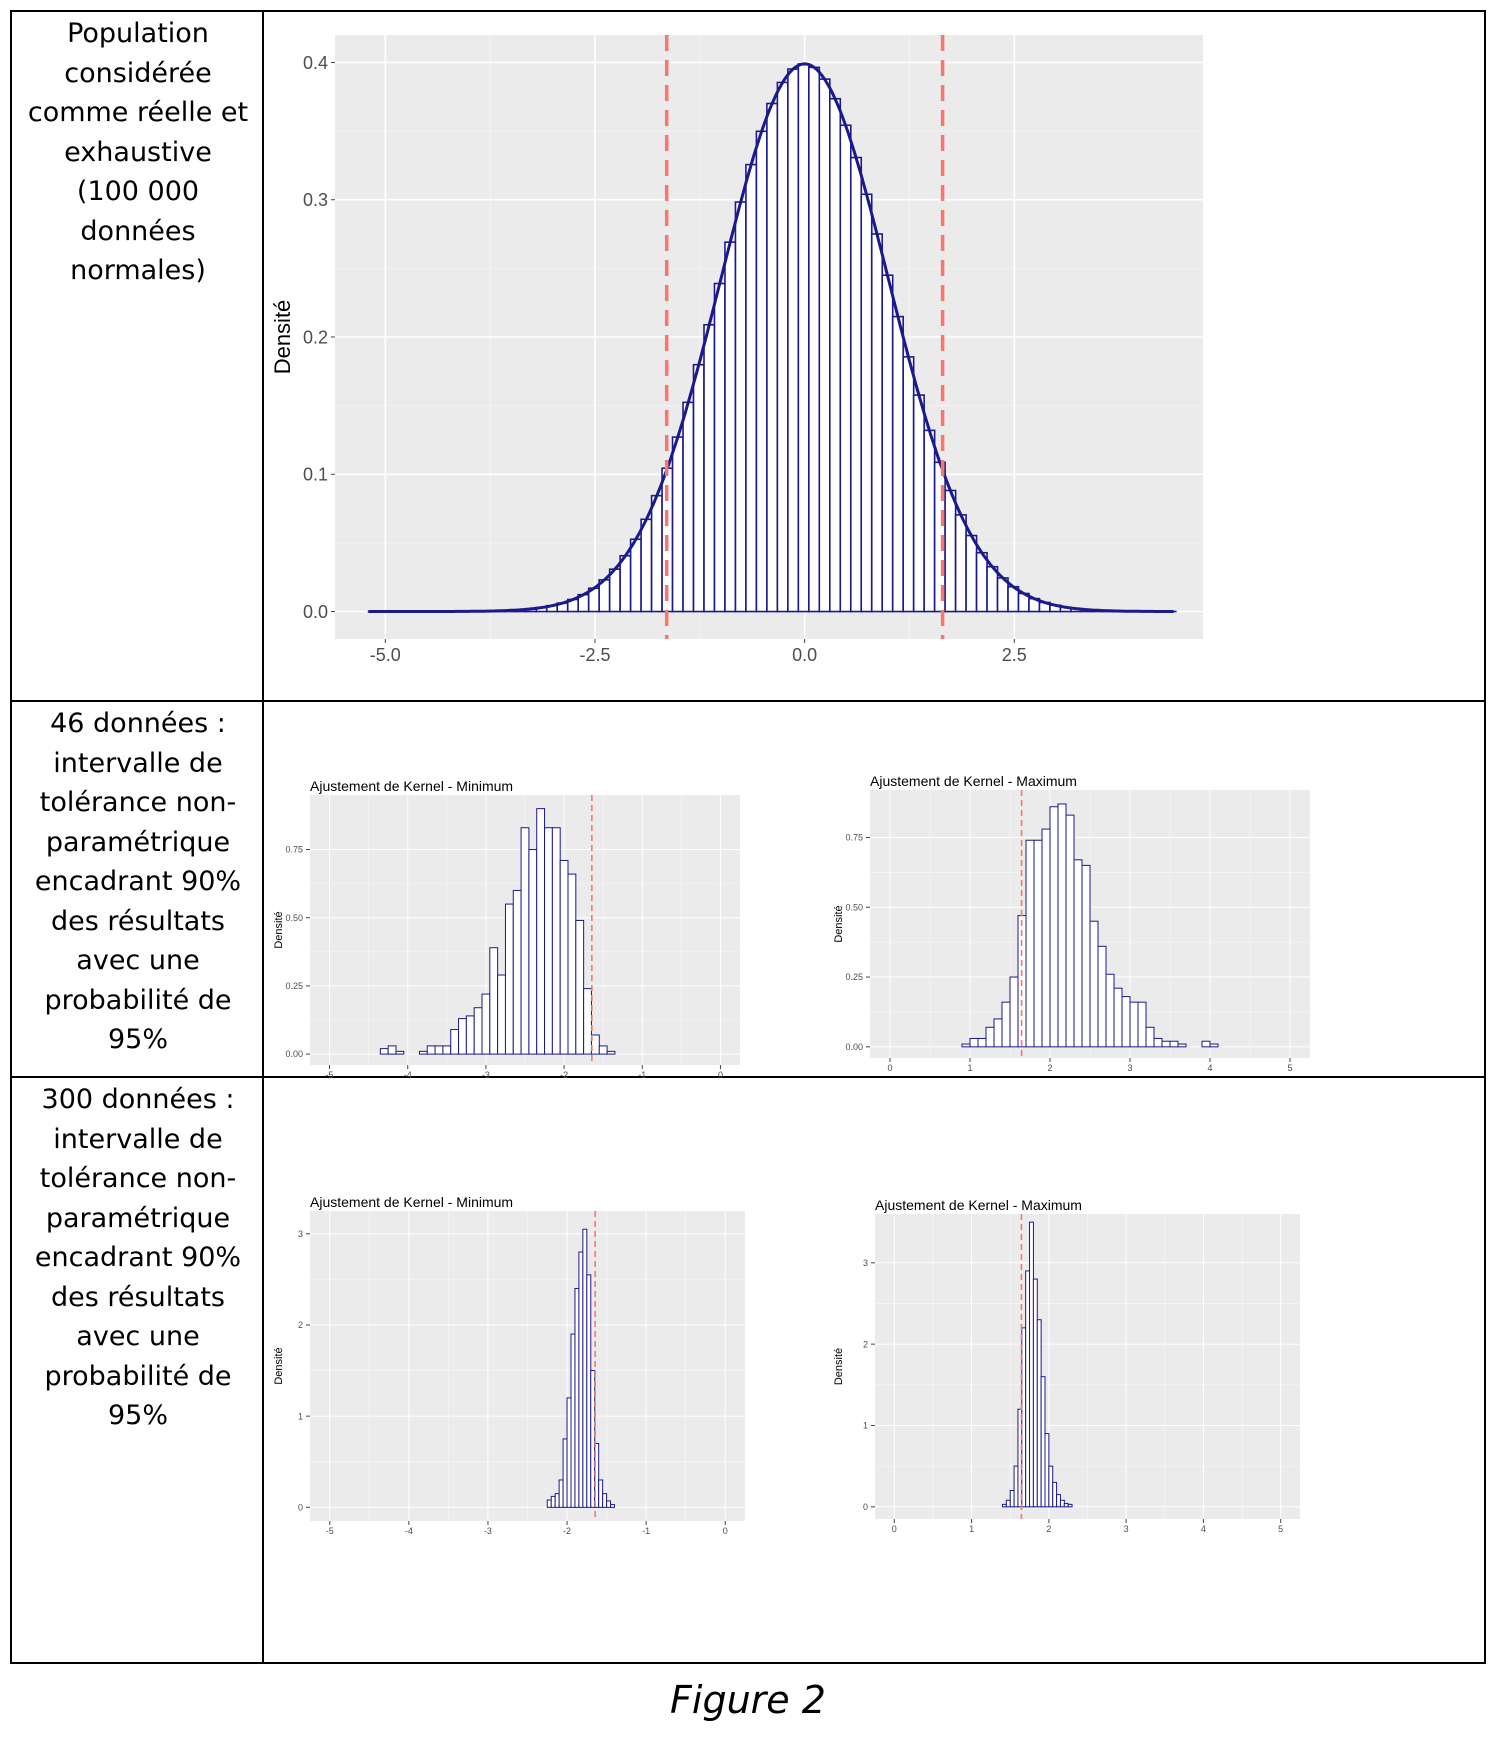 This screenshot has height=1738, width=1496. What do you see at coordinates (263, 837) in the screenshot?
I see `column-divider` at bounding box center [263, 837].